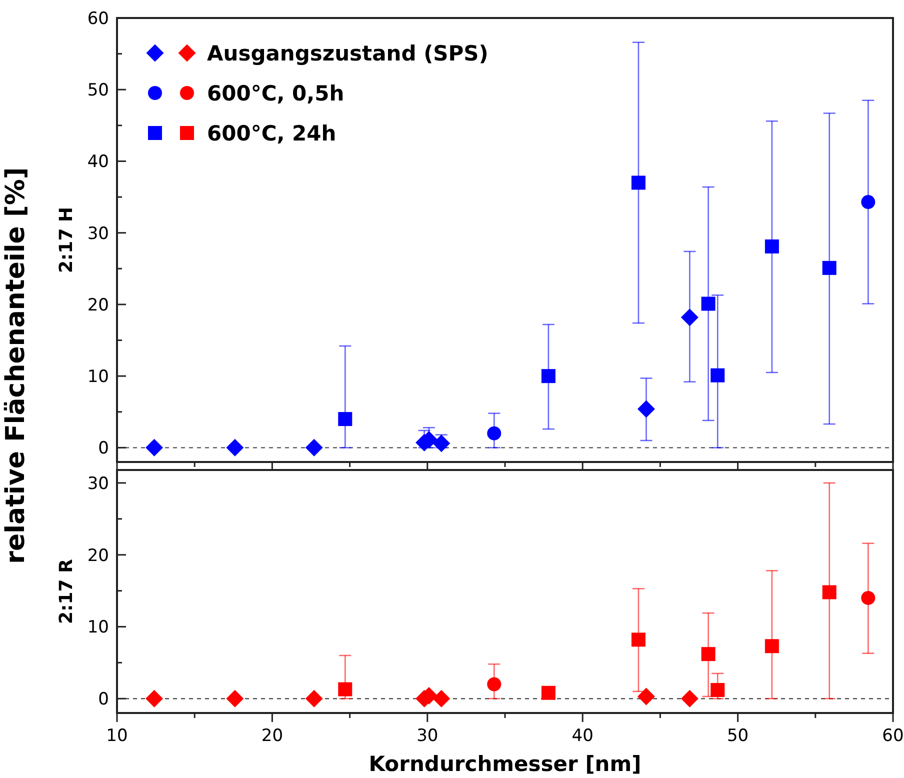 This screenshot has height=778, width=904. I want to click on x-tick-label: 20, so click(272, 736).